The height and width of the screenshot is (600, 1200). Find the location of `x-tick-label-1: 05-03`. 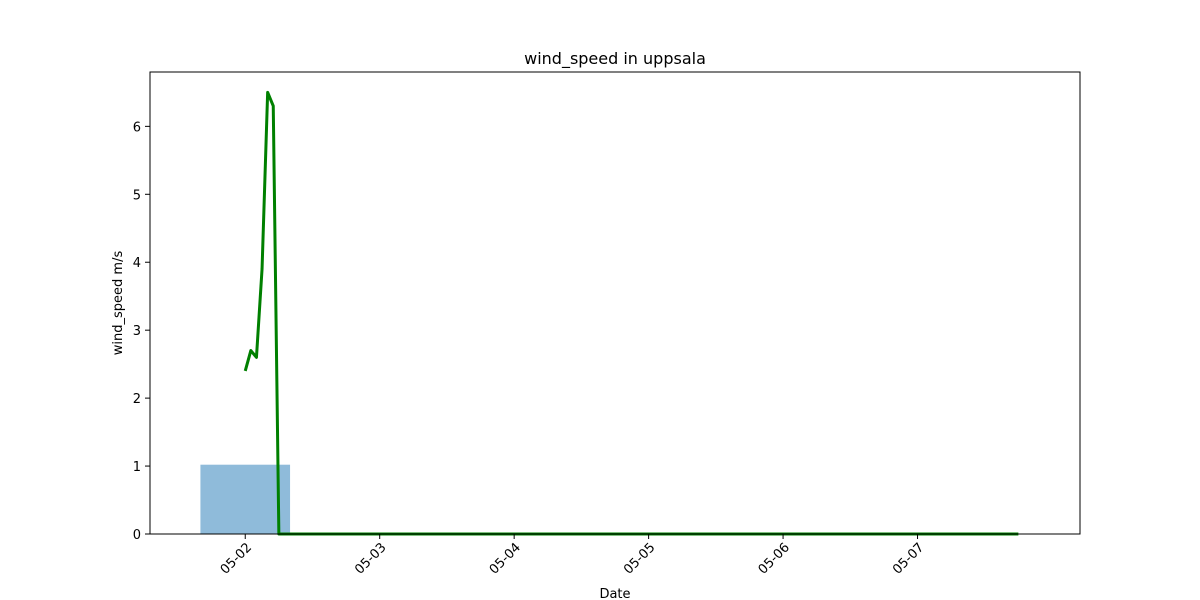

x-tick-label-1: 05-03 is located at coordinates (370, 558).